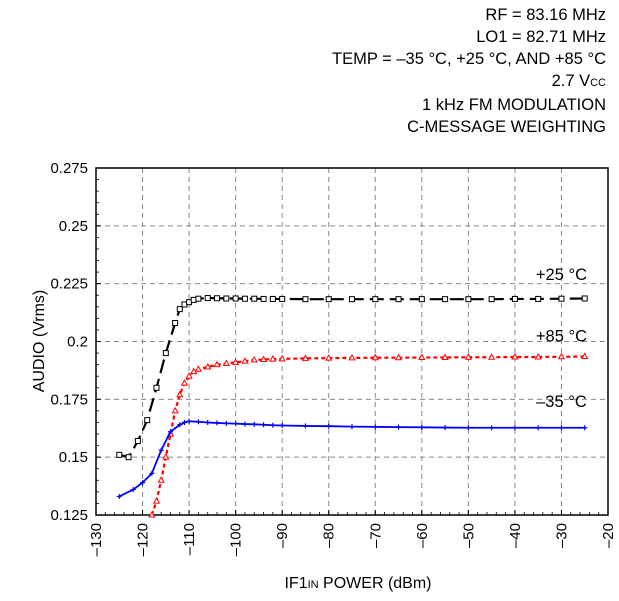  What do you see at coordinates (422, 535) in the screenshot?
I see `x-tick-label: –60` at bounding box center [422, 535].